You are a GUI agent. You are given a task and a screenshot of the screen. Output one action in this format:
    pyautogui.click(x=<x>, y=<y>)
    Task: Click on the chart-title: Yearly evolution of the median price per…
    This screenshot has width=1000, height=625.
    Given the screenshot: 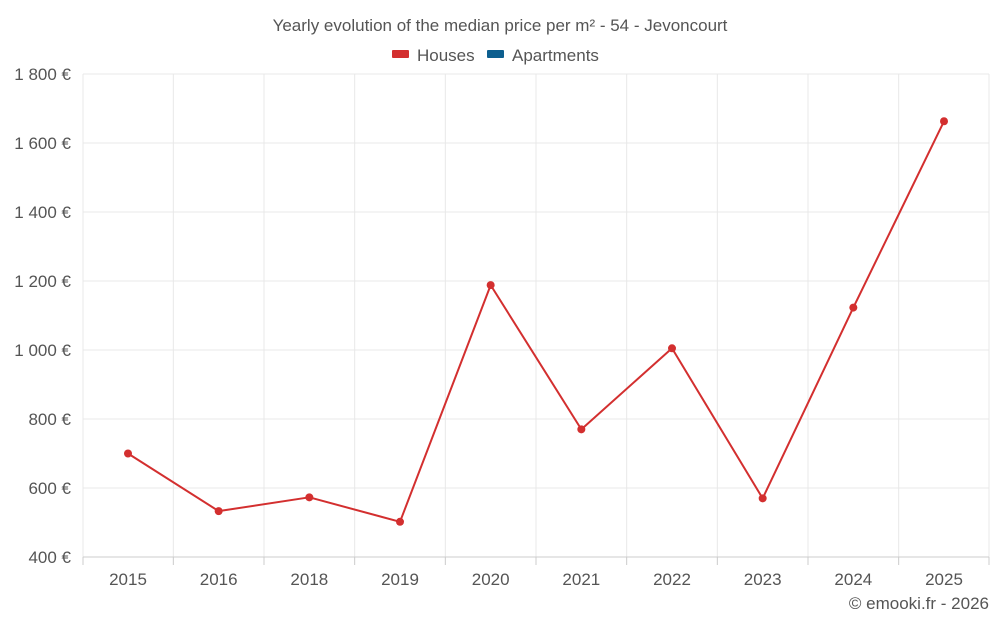 What is the action you would take?
    pyautogui.click(x=500, y=25)
    